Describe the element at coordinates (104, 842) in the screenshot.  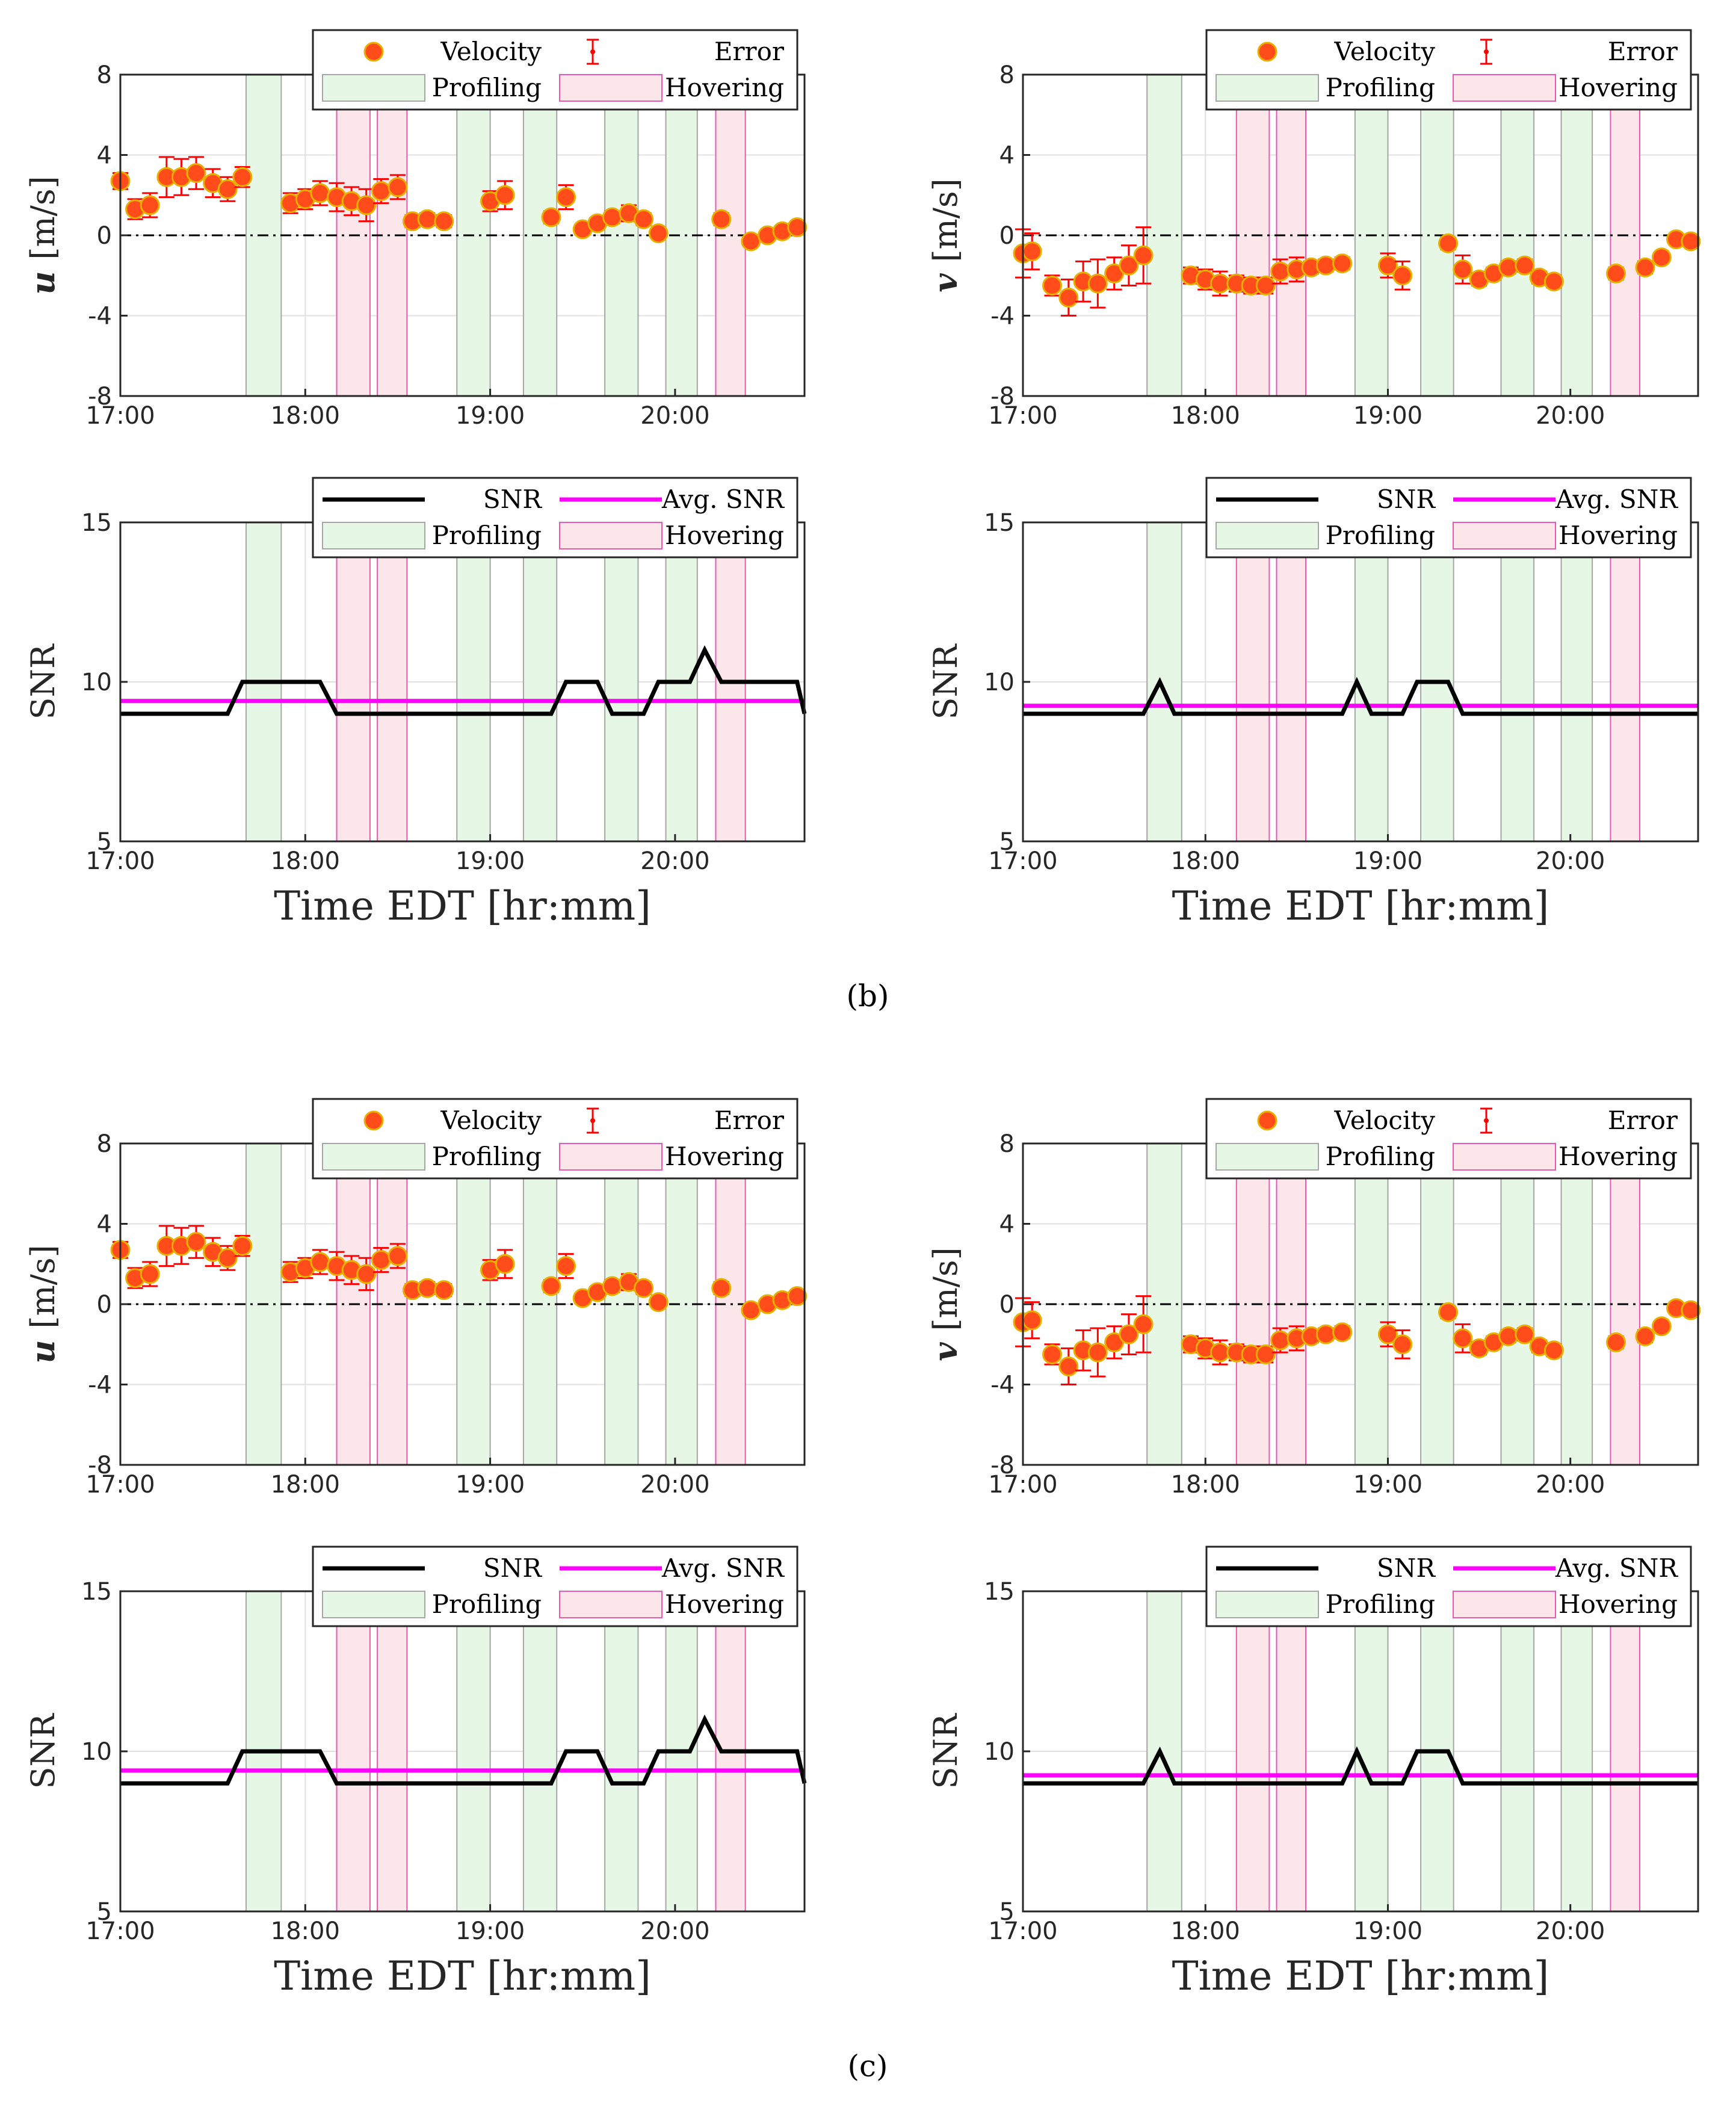
I see `y-tick-label: 5` at that location.